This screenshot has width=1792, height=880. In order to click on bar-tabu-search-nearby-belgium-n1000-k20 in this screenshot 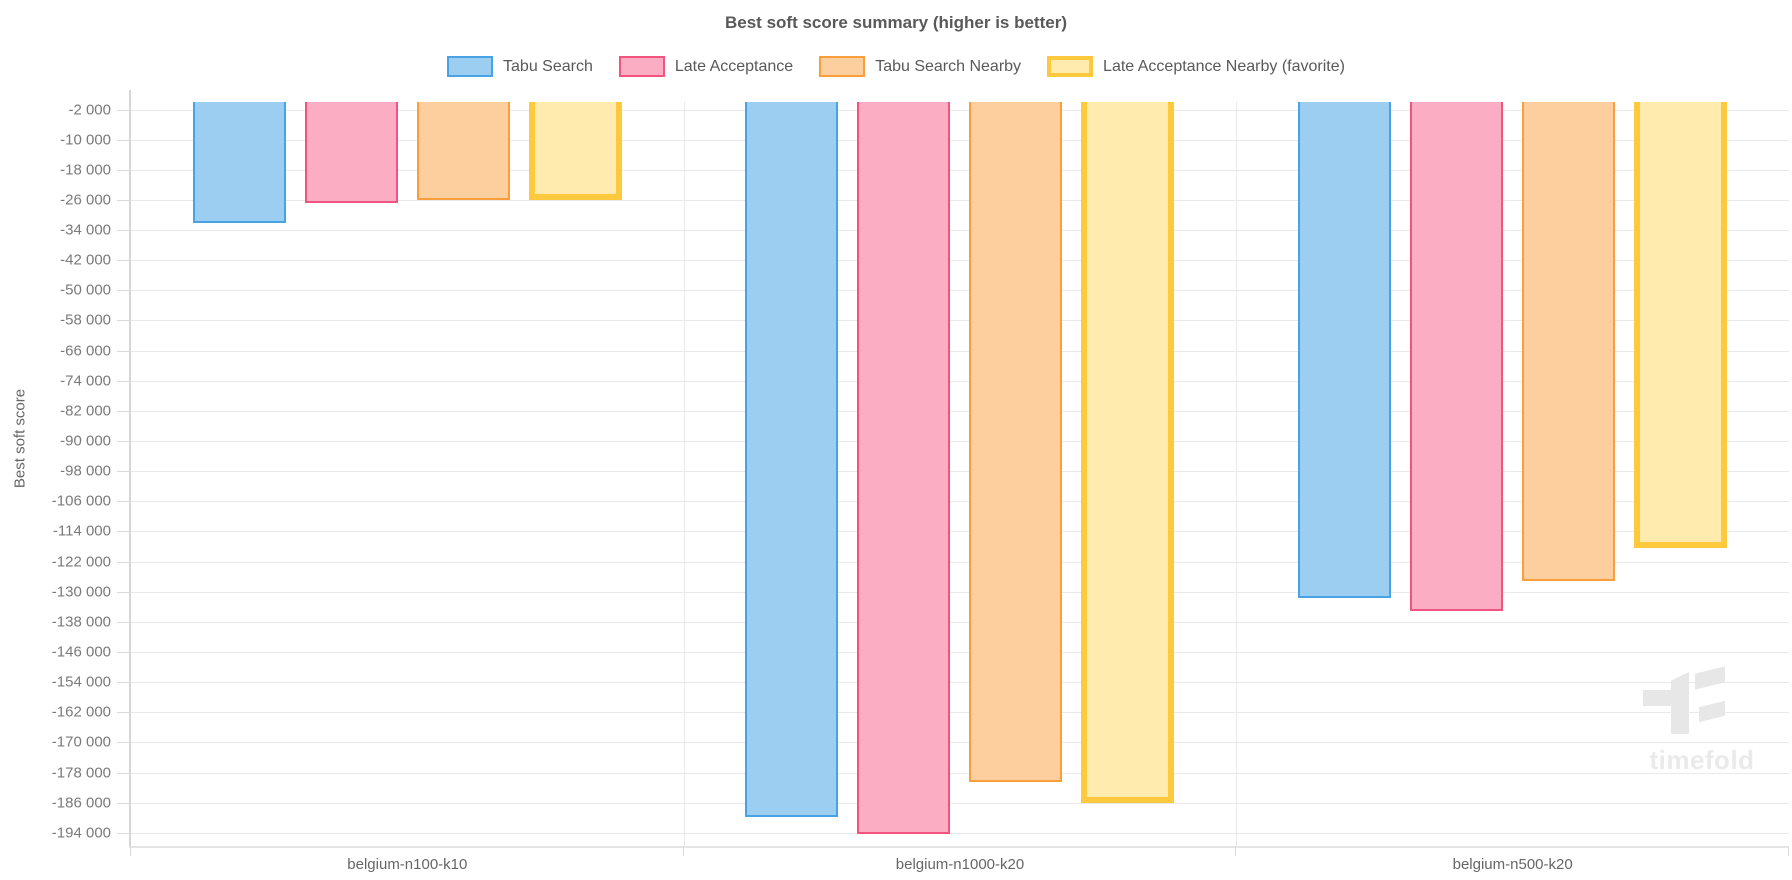, I will do `click(1016, 442)`.